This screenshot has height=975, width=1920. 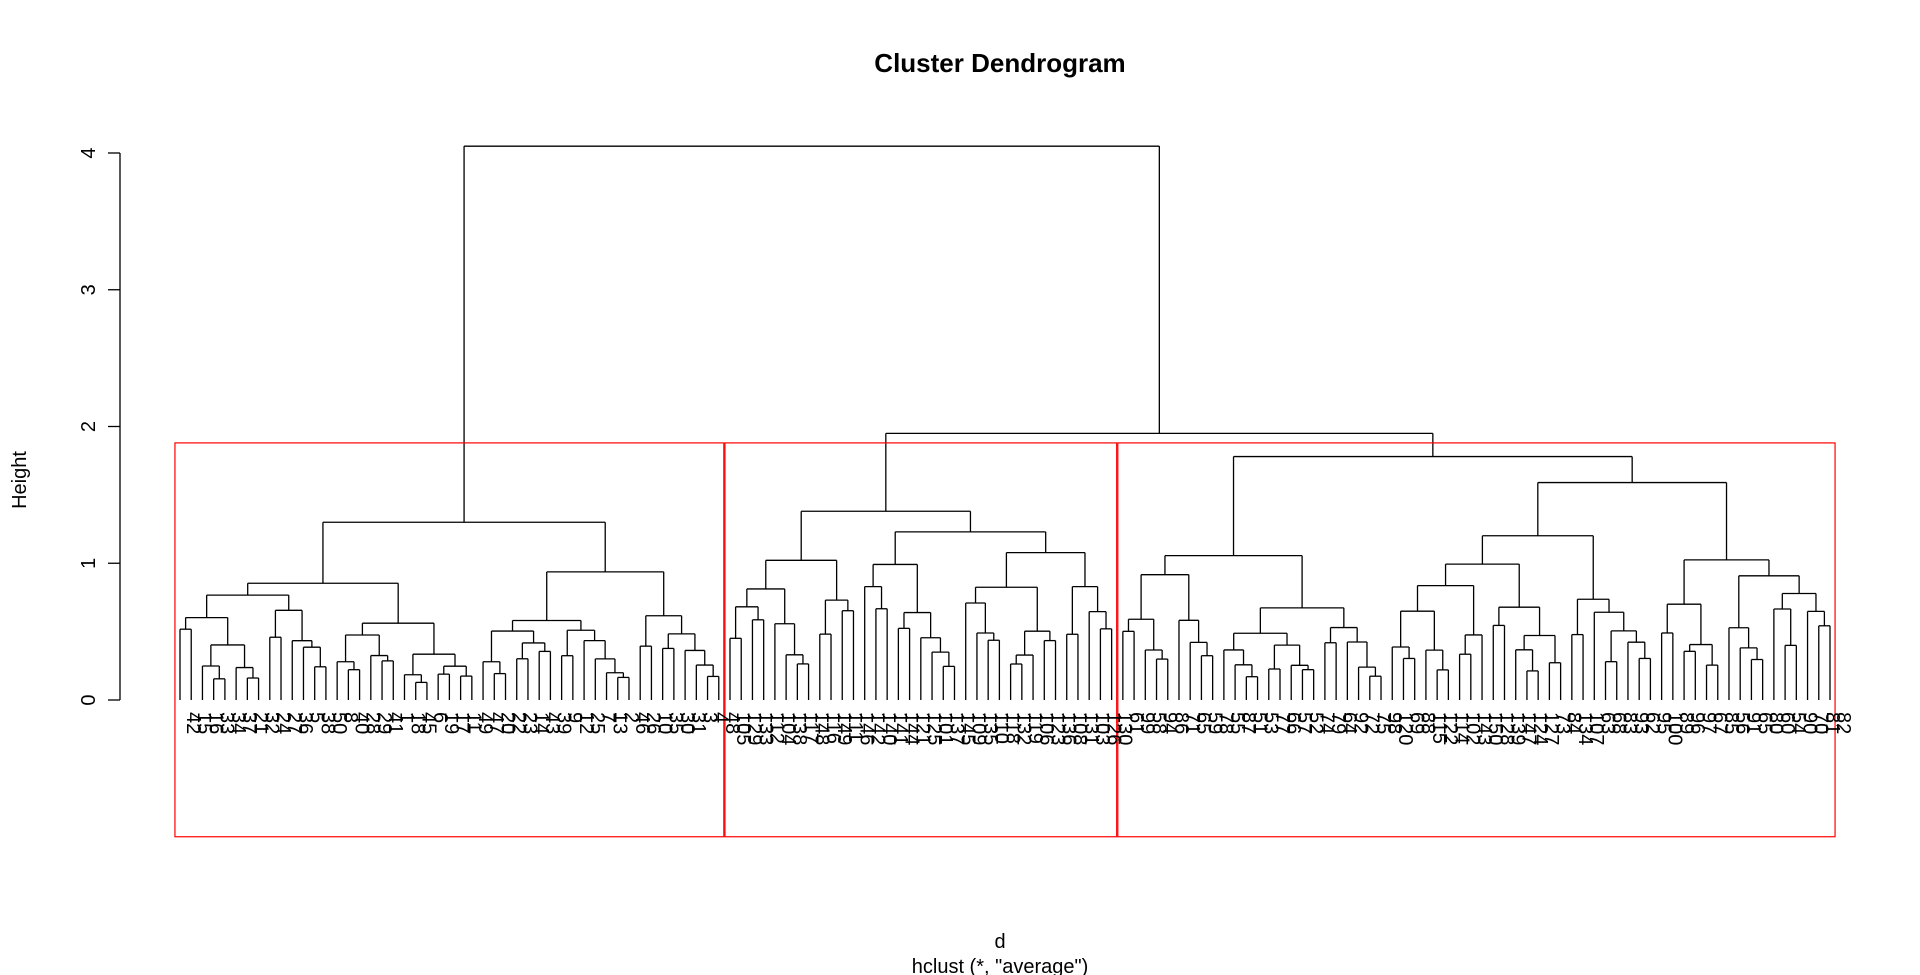 I want to click on leaf-label-131: 131, so click(x=1091, y=728).